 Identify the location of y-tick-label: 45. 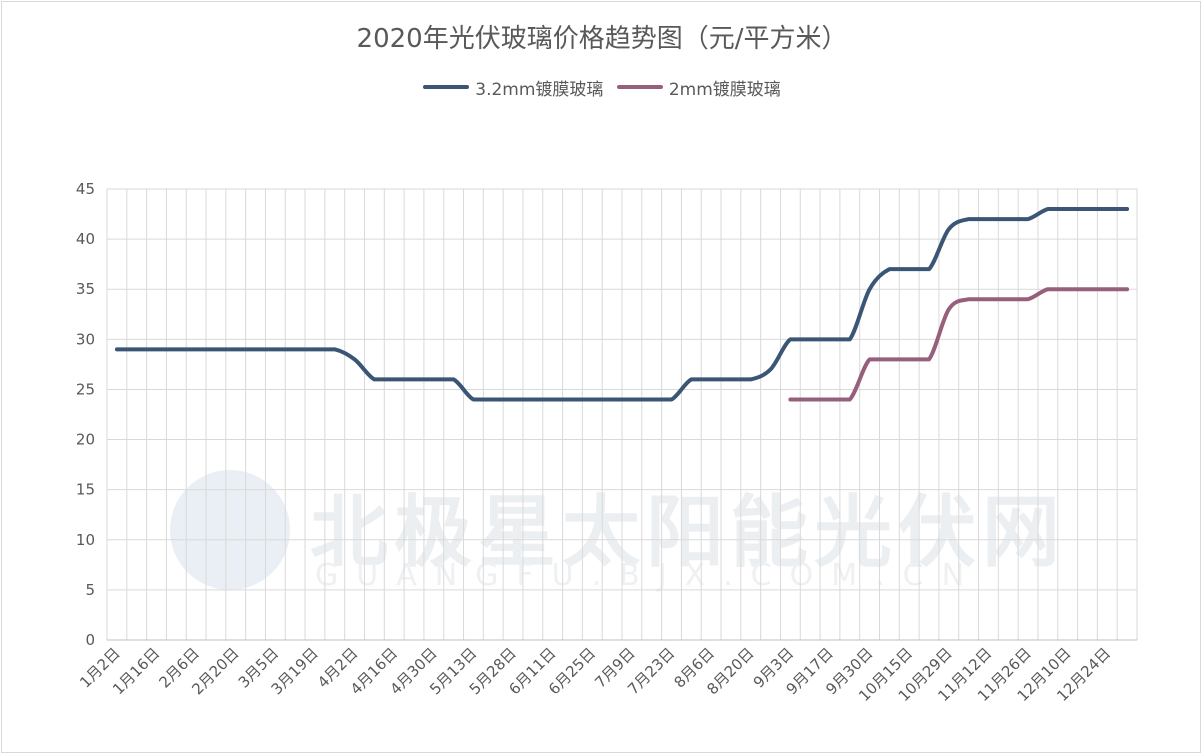
(85, 189).